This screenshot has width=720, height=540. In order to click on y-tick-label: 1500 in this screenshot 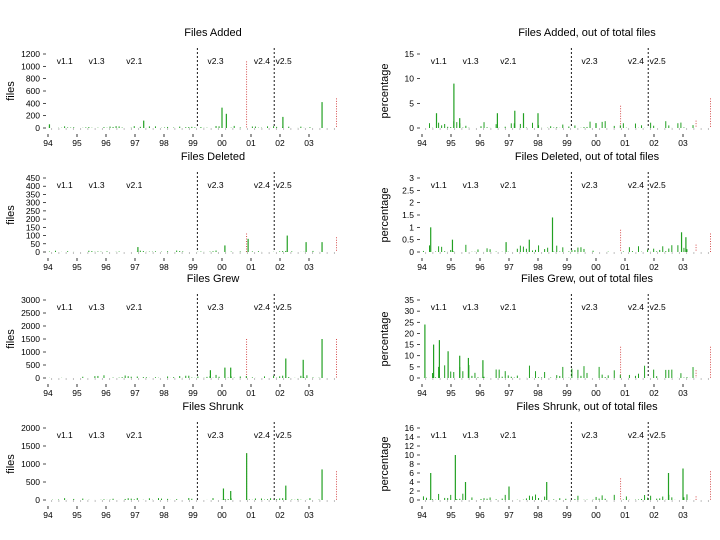, I will do `click(30, 446)`.